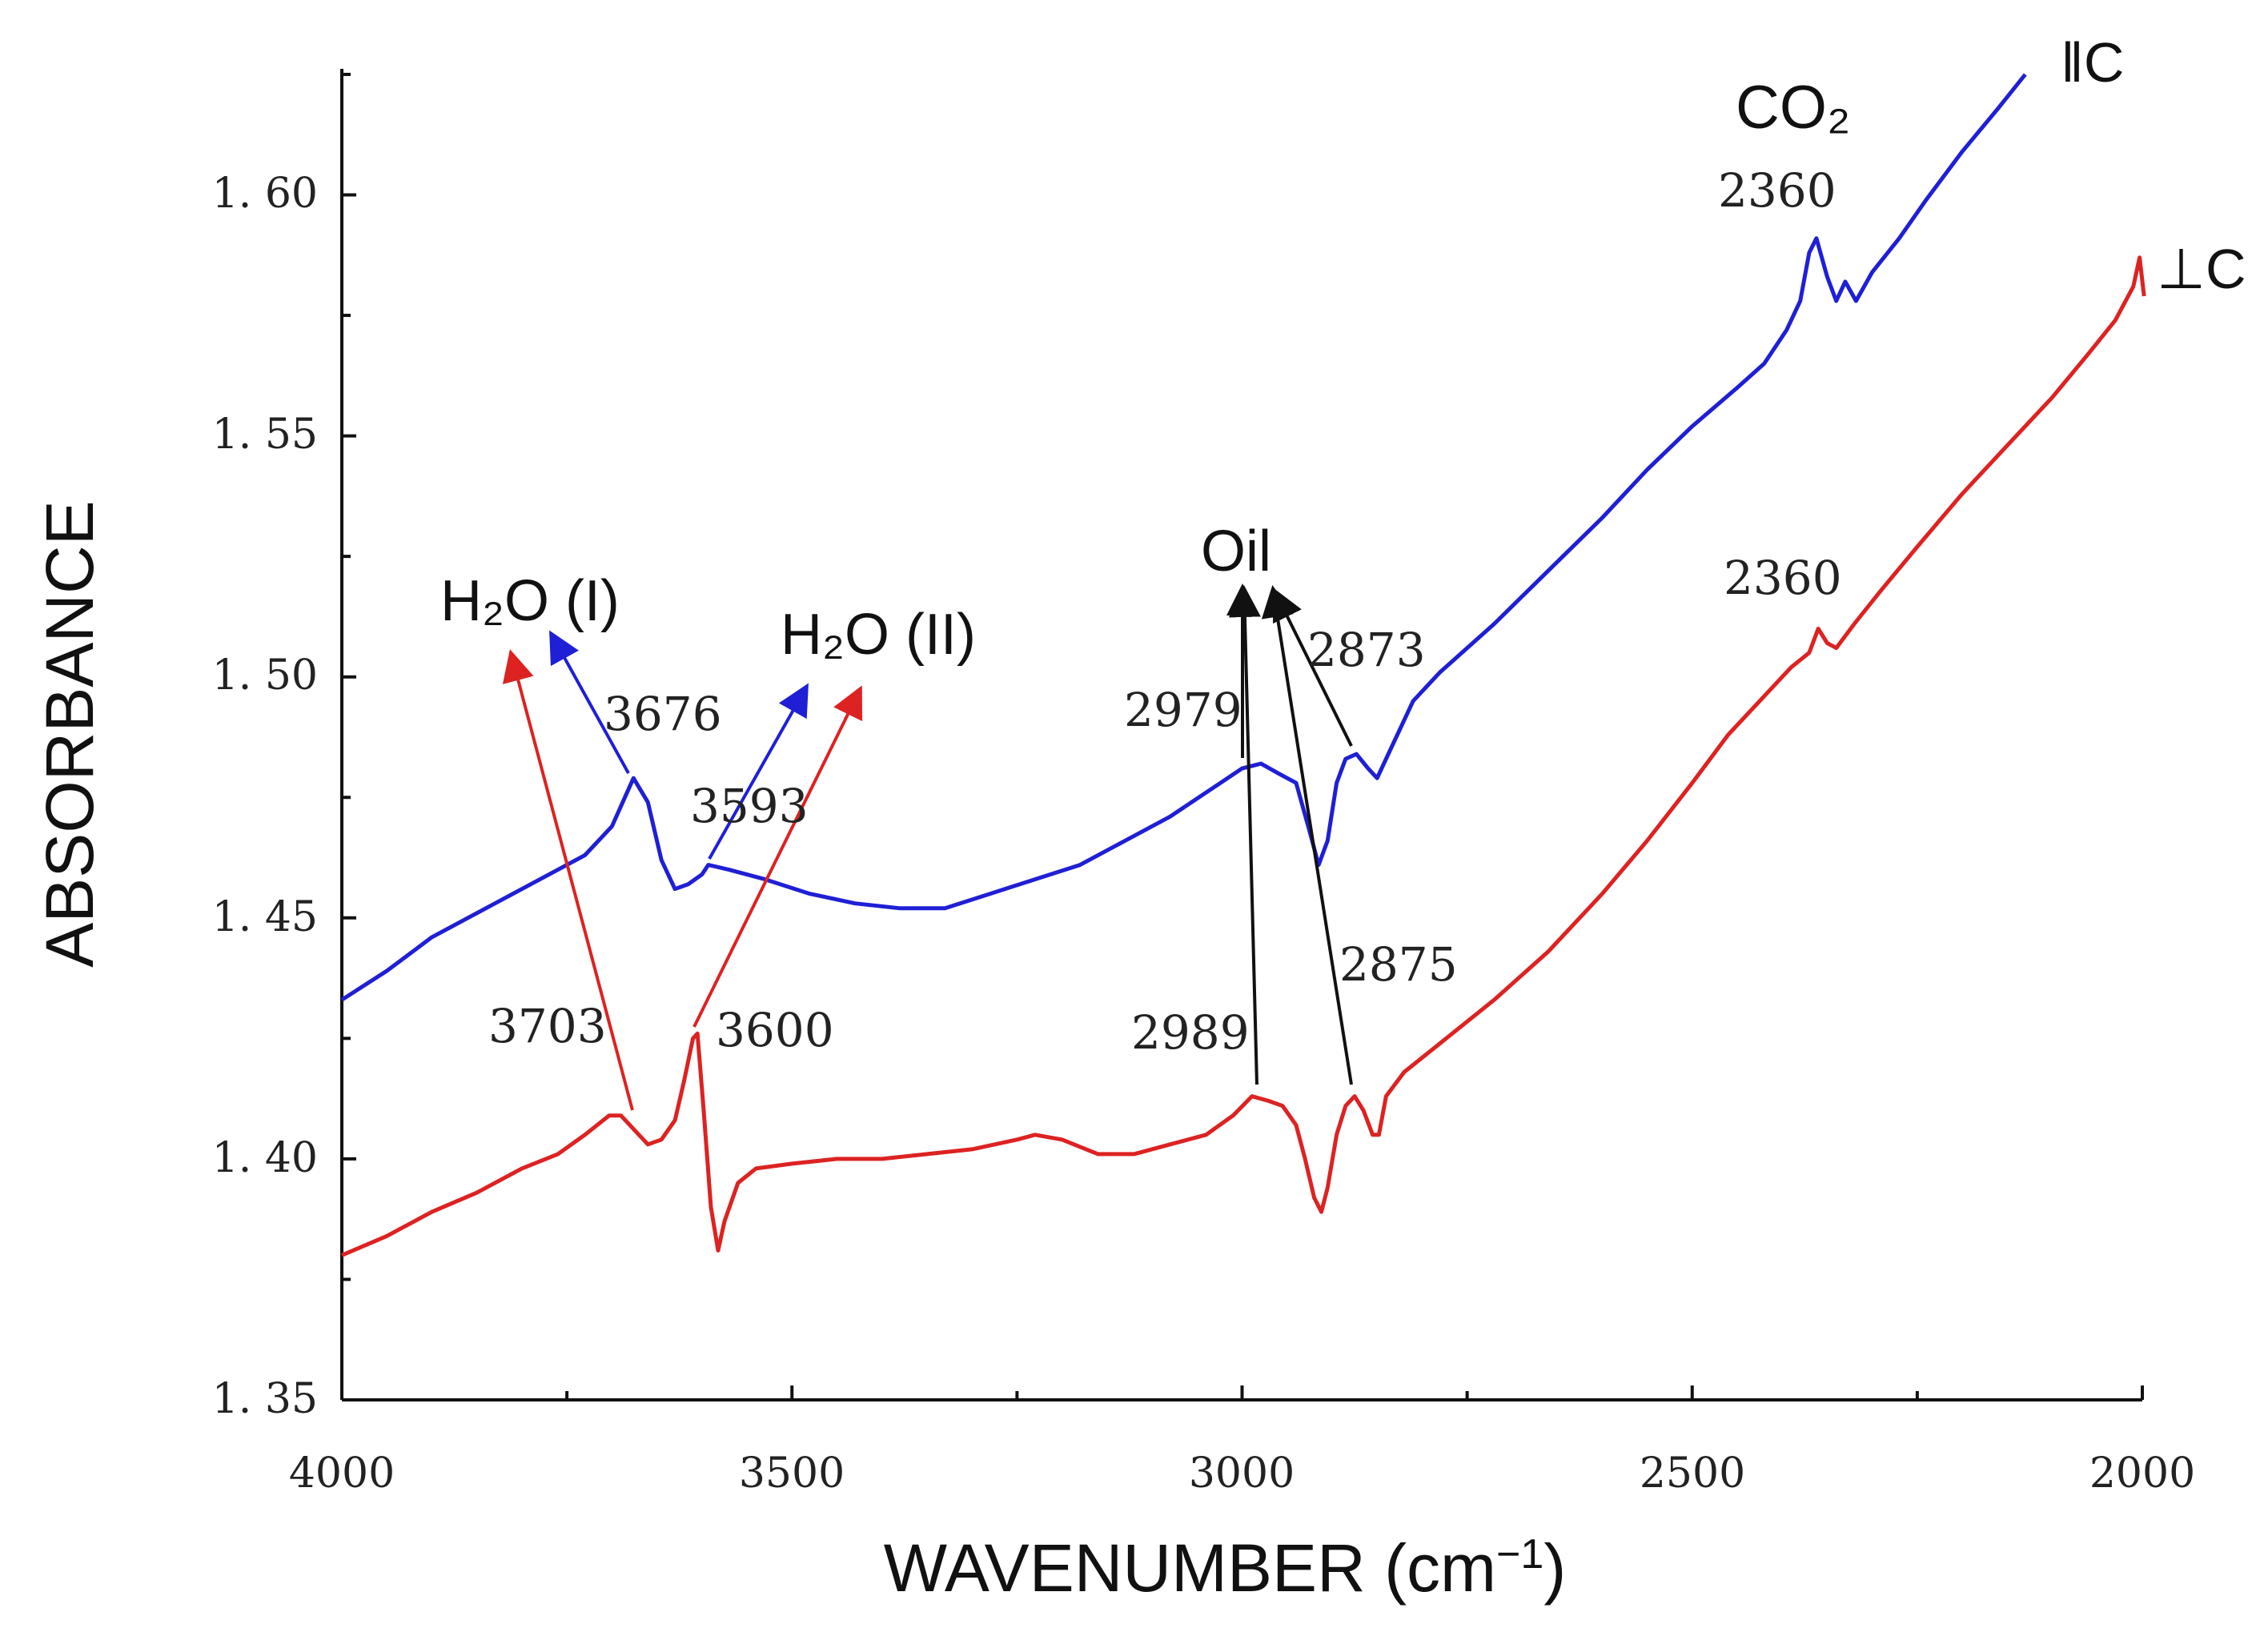 The height and width of the screenshot is (1636, 2268). Describe the element at coordinates (342, 1474) in the screenshot. I see `x-tick-label: 4000` at that location.